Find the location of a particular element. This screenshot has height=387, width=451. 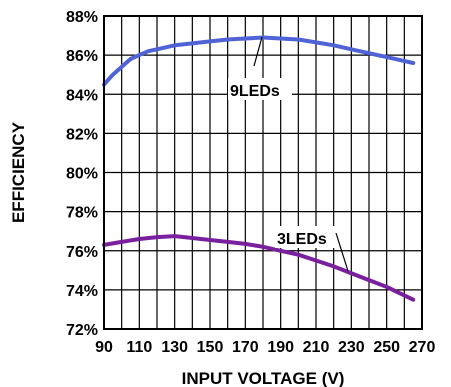

series-line-9leds is located at coordinates (259, 61).